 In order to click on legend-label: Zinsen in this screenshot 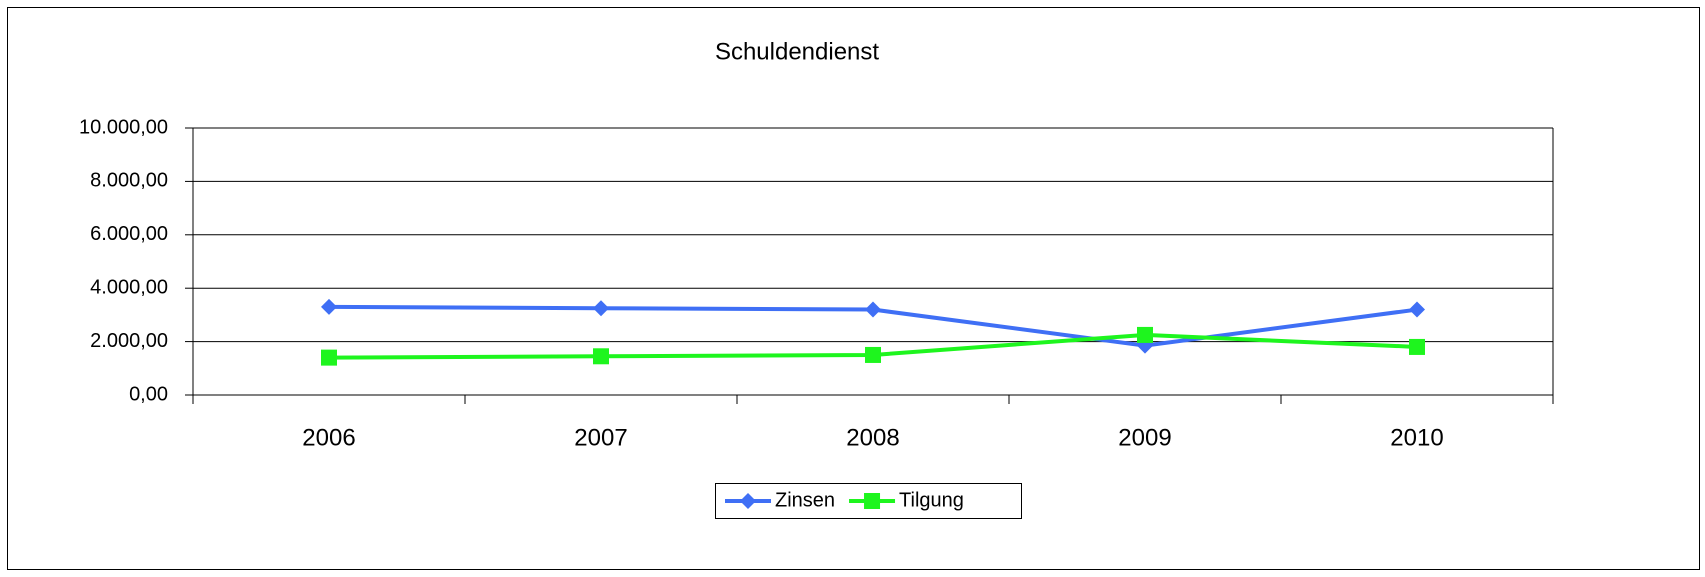, I will do `click(805, 500)`.